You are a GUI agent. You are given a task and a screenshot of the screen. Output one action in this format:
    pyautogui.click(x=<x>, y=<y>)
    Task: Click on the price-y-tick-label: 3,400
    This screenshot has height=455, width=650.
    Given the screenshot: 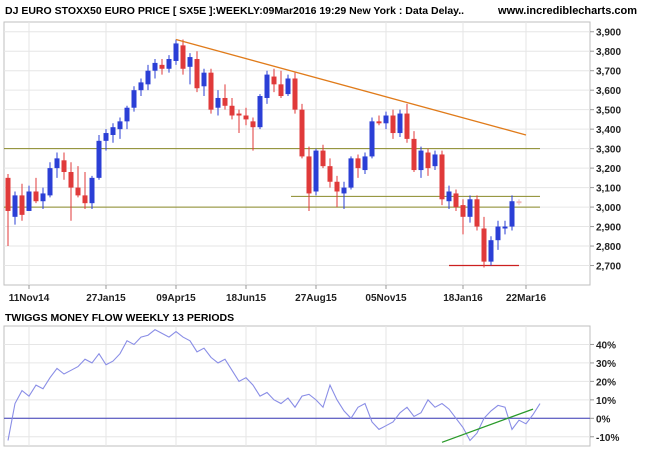 What is the action you would take?
    pyautogui.click(x=608, y=130)
    